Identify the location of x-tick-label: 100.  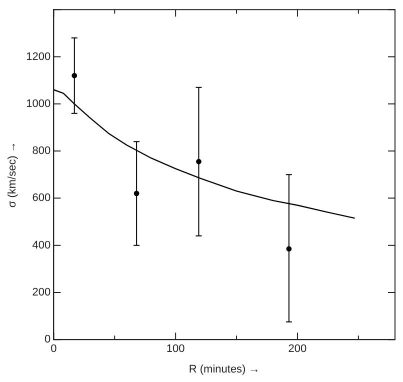
(175, 349).